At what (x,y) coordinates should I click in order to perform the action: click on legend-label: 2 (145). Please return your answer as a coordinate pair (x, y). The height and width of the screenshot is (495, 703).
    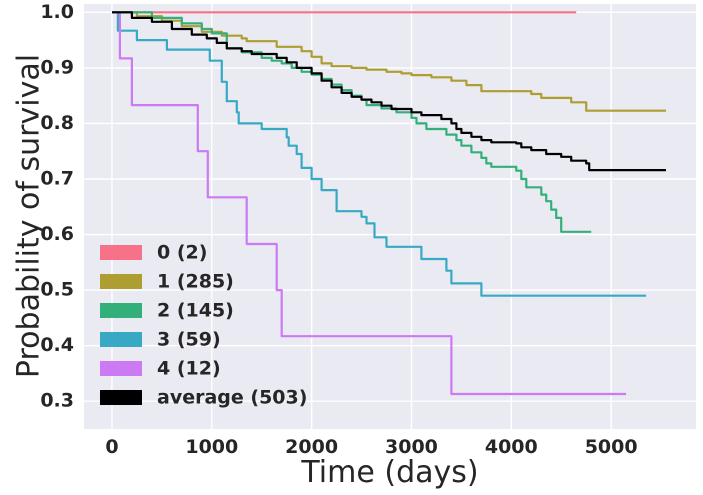
    Looking at the image, I should click on (195, 311).